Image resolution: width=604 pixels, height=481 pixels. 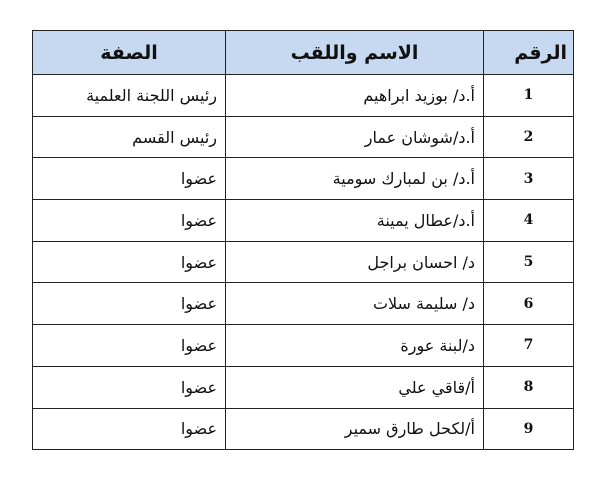 What do you see at coordinates (129, 137) in the screenshot?
I see `row-role: رئيس القسم` at bounding box center [129, 137].